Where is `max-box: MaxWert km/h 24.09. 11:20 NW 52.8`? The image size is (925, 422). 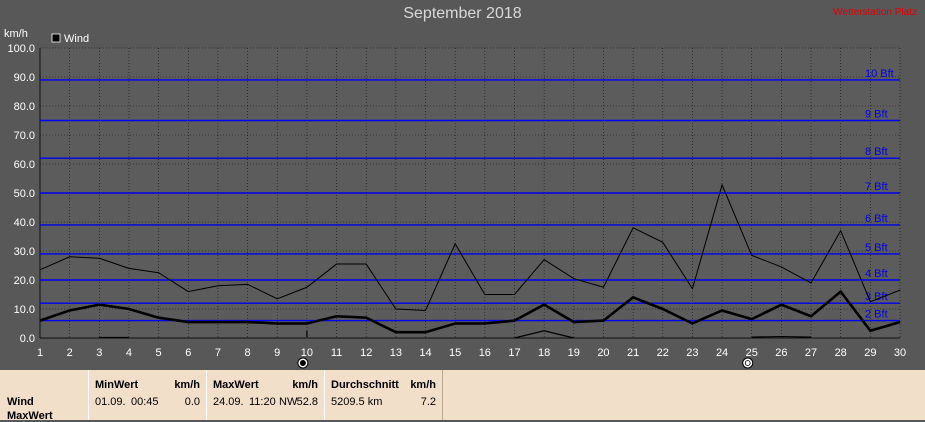 max-box: MaxWert km/h 24.09. 11:20 NW 52.8 is located at coordinates (265, 395).